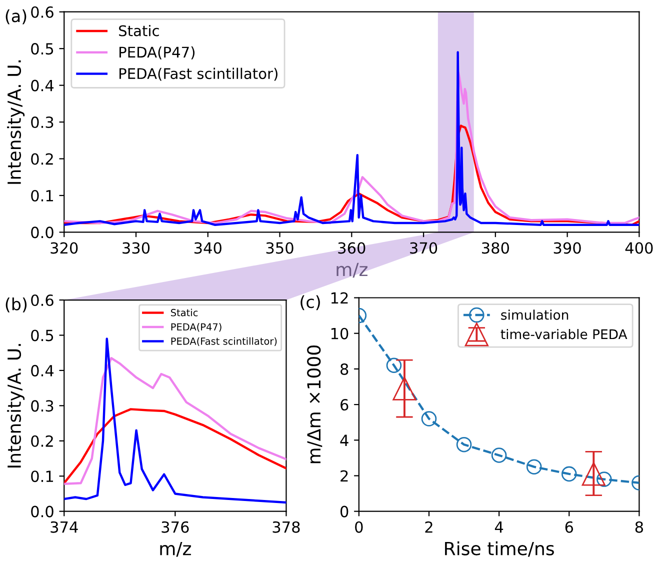  What do you see at coordinates (344, 476) in the screenshot?
I see `y-tick-label: 2` at bounding box center [344, 476].